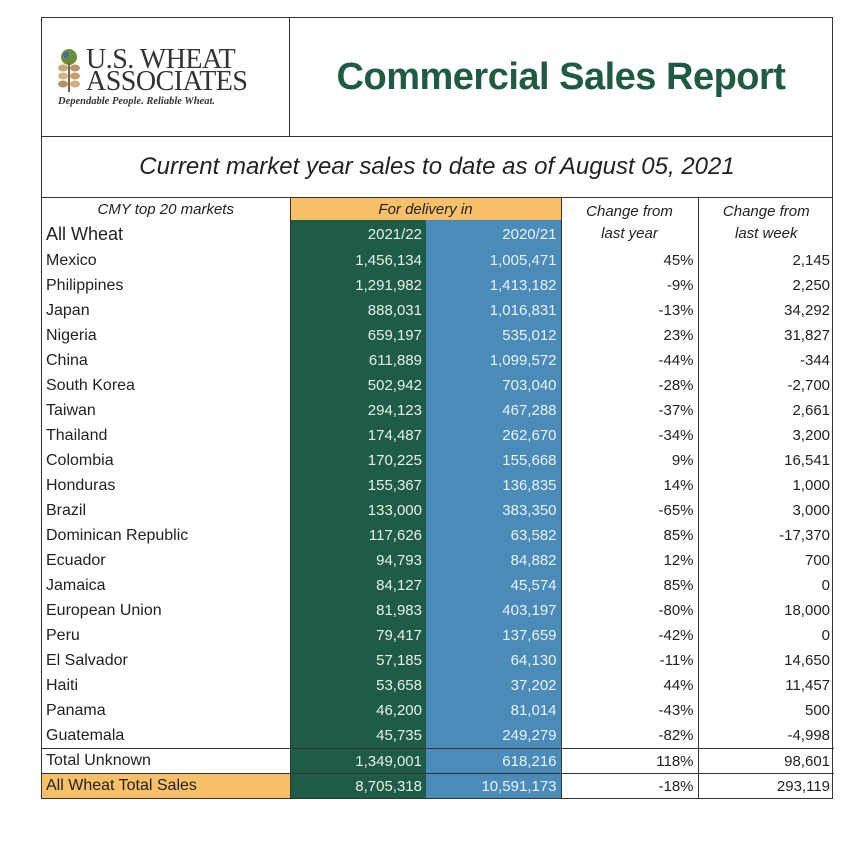 Image resolution: width=856 pixels, height=846 pixels. I want to click on total-unknown-row: Total Unknown 1,349,001 618,216 118% 98,601, so click(438, 761).